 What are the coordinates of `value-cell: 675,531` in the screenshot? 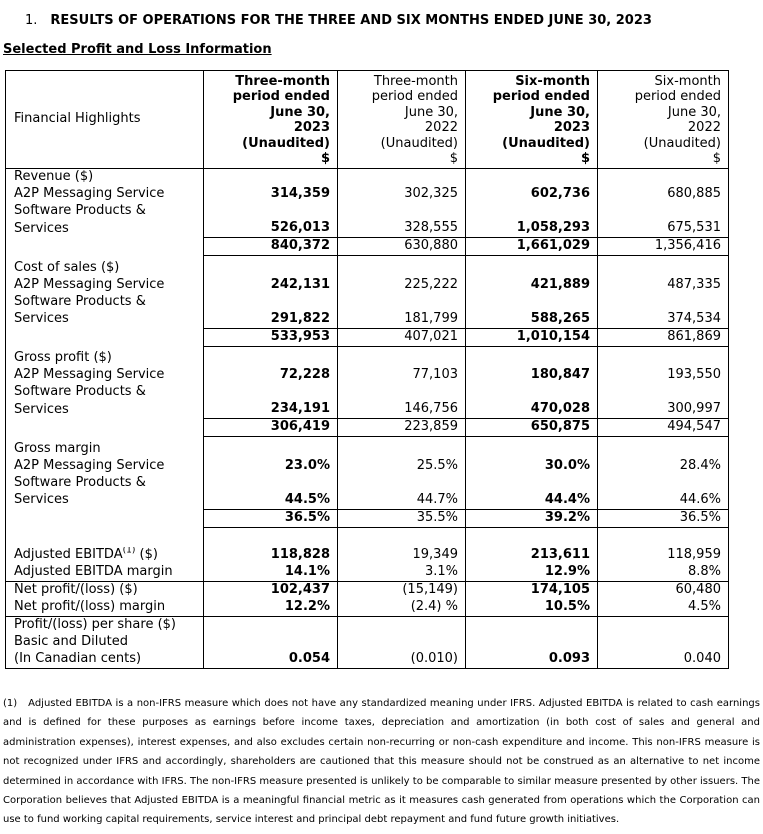 It's located at (663, 229).